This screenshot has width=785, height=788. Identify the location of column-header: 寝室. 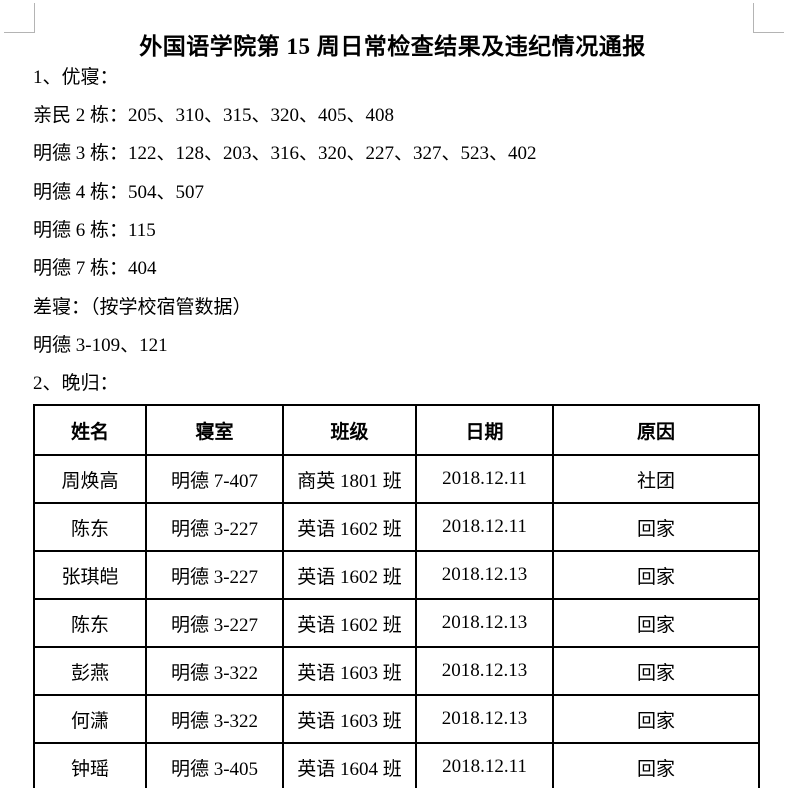
(214, 430).